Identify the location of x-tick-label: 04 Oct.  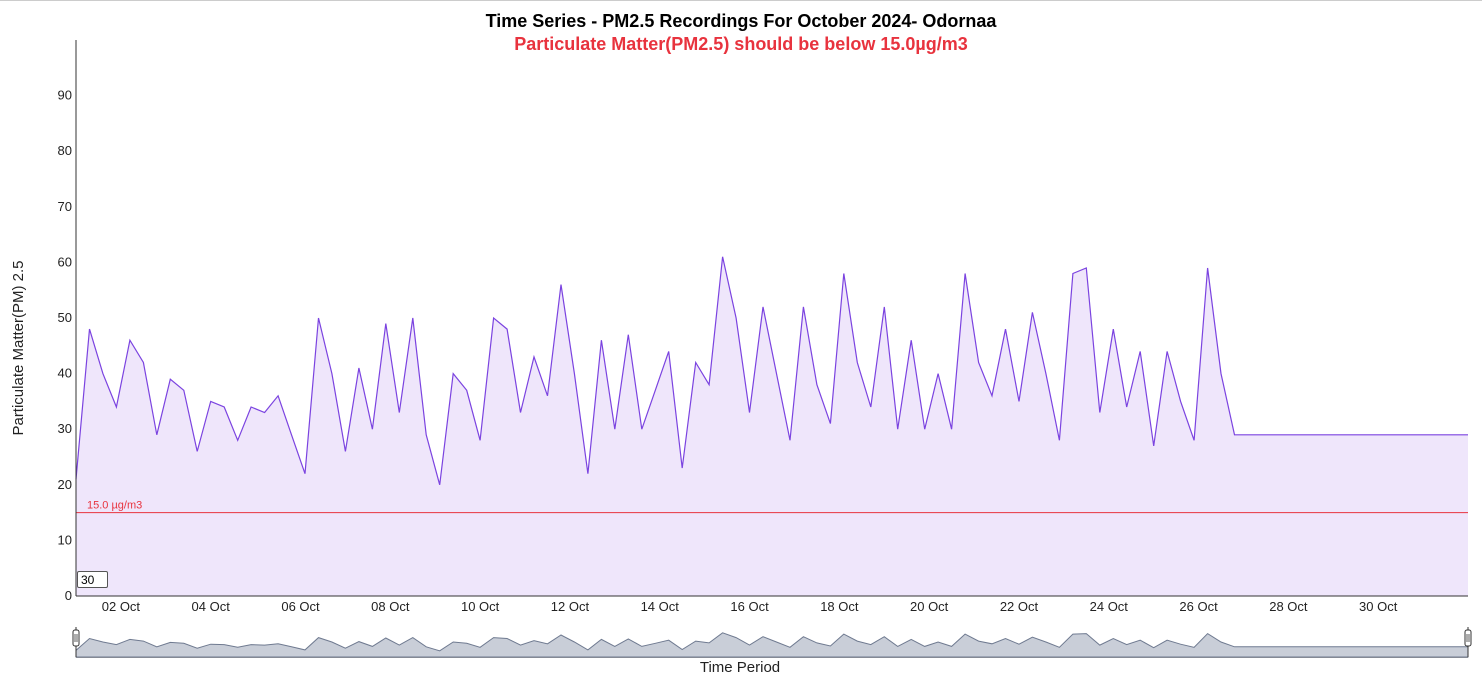
(211, 606).